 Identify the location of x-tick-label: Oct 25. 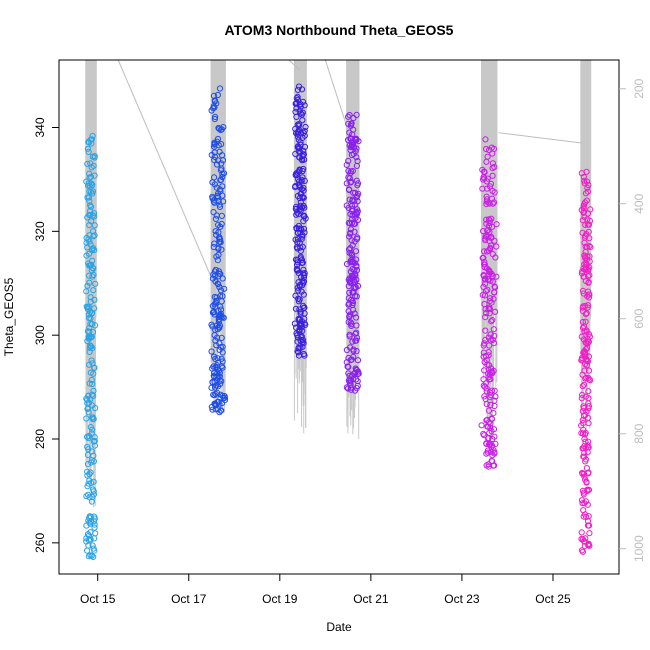
(553, 599).